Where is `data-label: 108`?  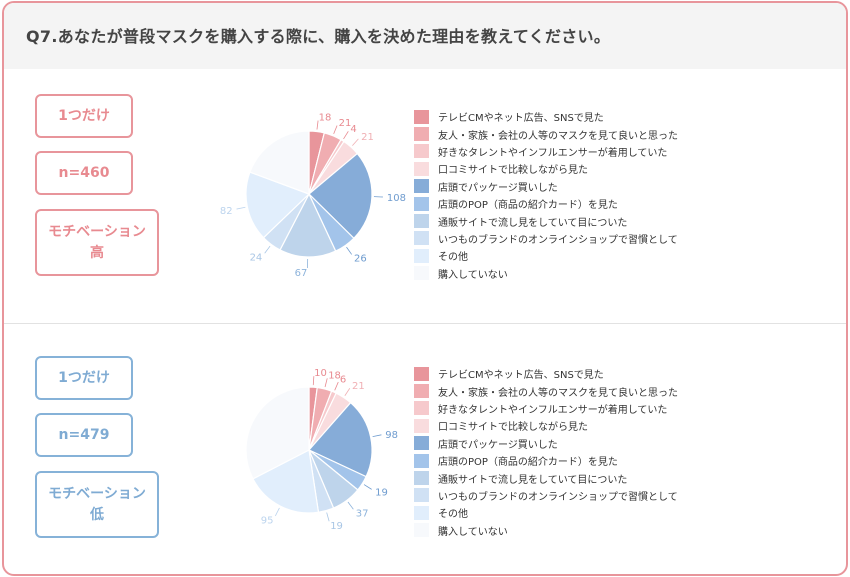 data-label: 108 is located at coordinates (396, 198).